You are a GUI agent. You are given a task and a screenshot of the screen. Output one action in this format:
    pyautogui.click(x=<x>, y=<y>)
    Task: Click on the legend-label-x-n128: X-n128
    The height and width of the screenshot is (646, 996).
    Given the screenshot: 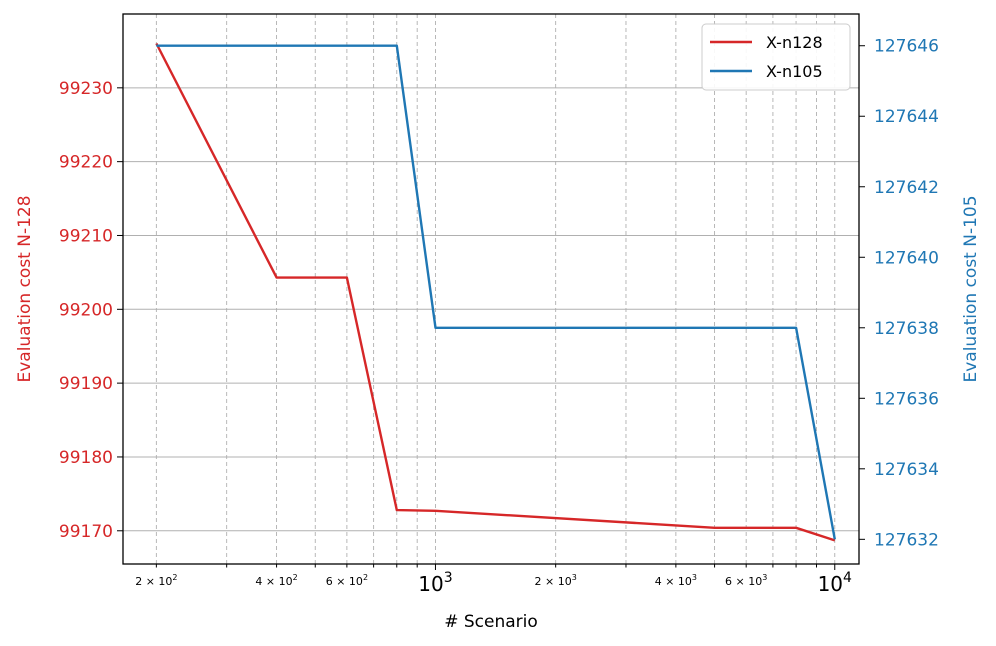 What is the action you would take?
    pyautogui.click(x=794, y=42)
    